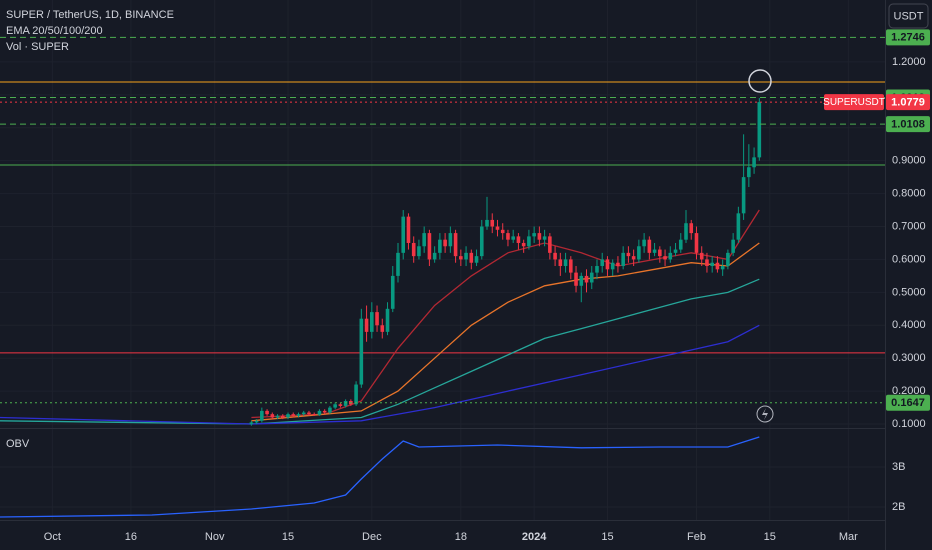 The image size is (932, 550). What do you see at coordinates (52, 537) in the screenshot?
I see `x-tick-label: Oct` at bounding box center [52, 537].